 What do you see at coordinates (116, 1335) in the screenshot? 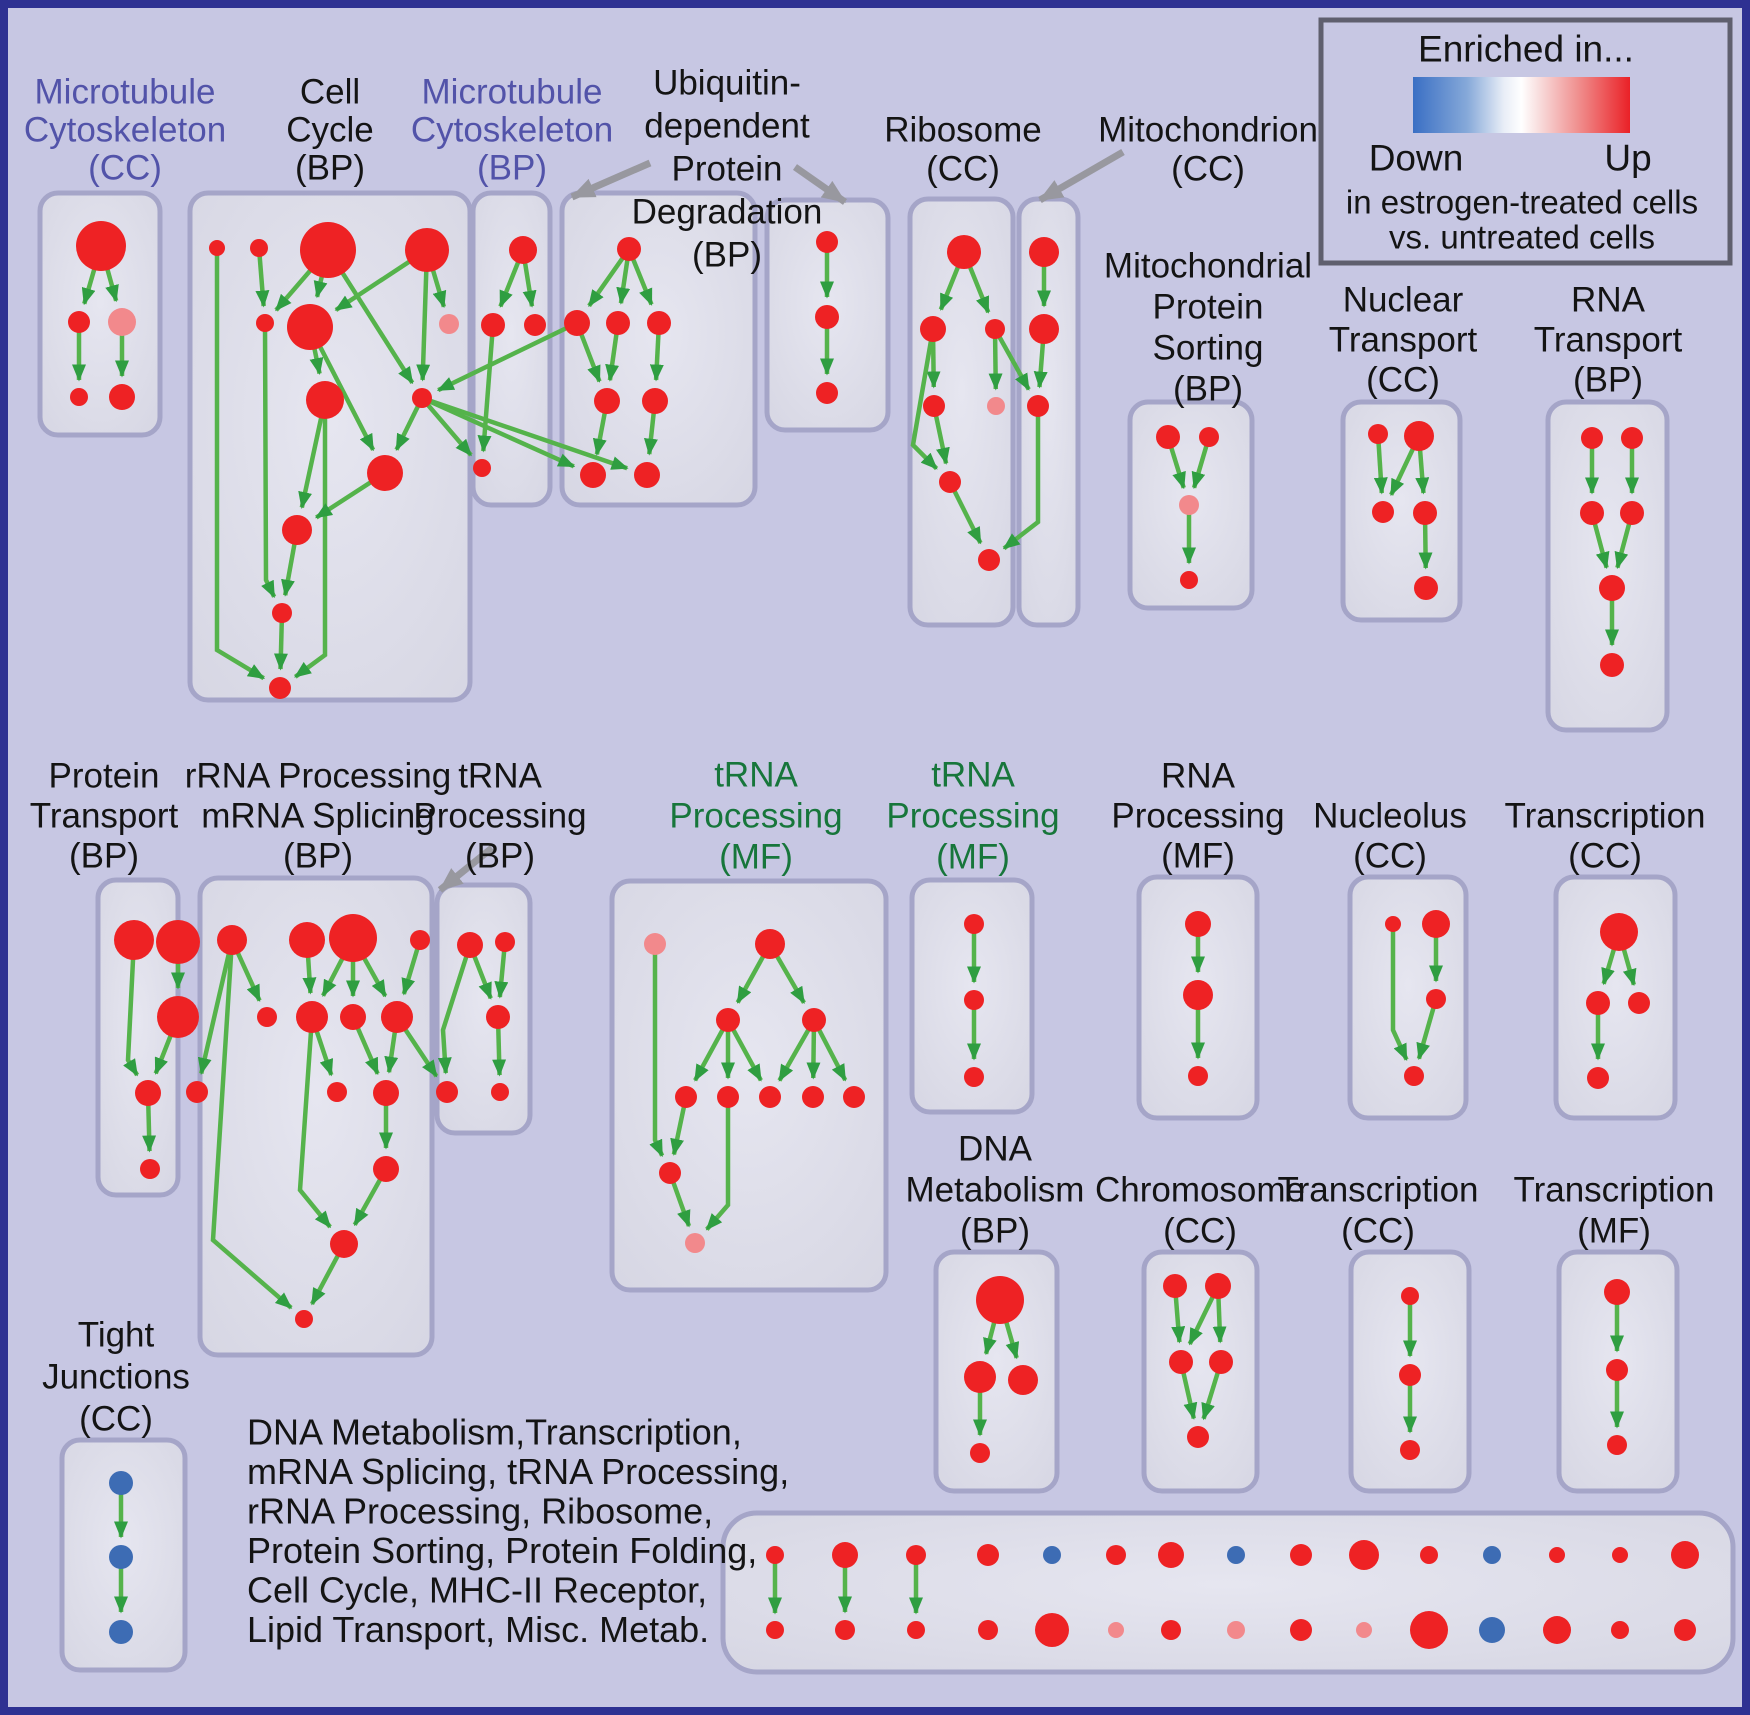
I see `label-line: Tight` at bounding box center [116, 1335].